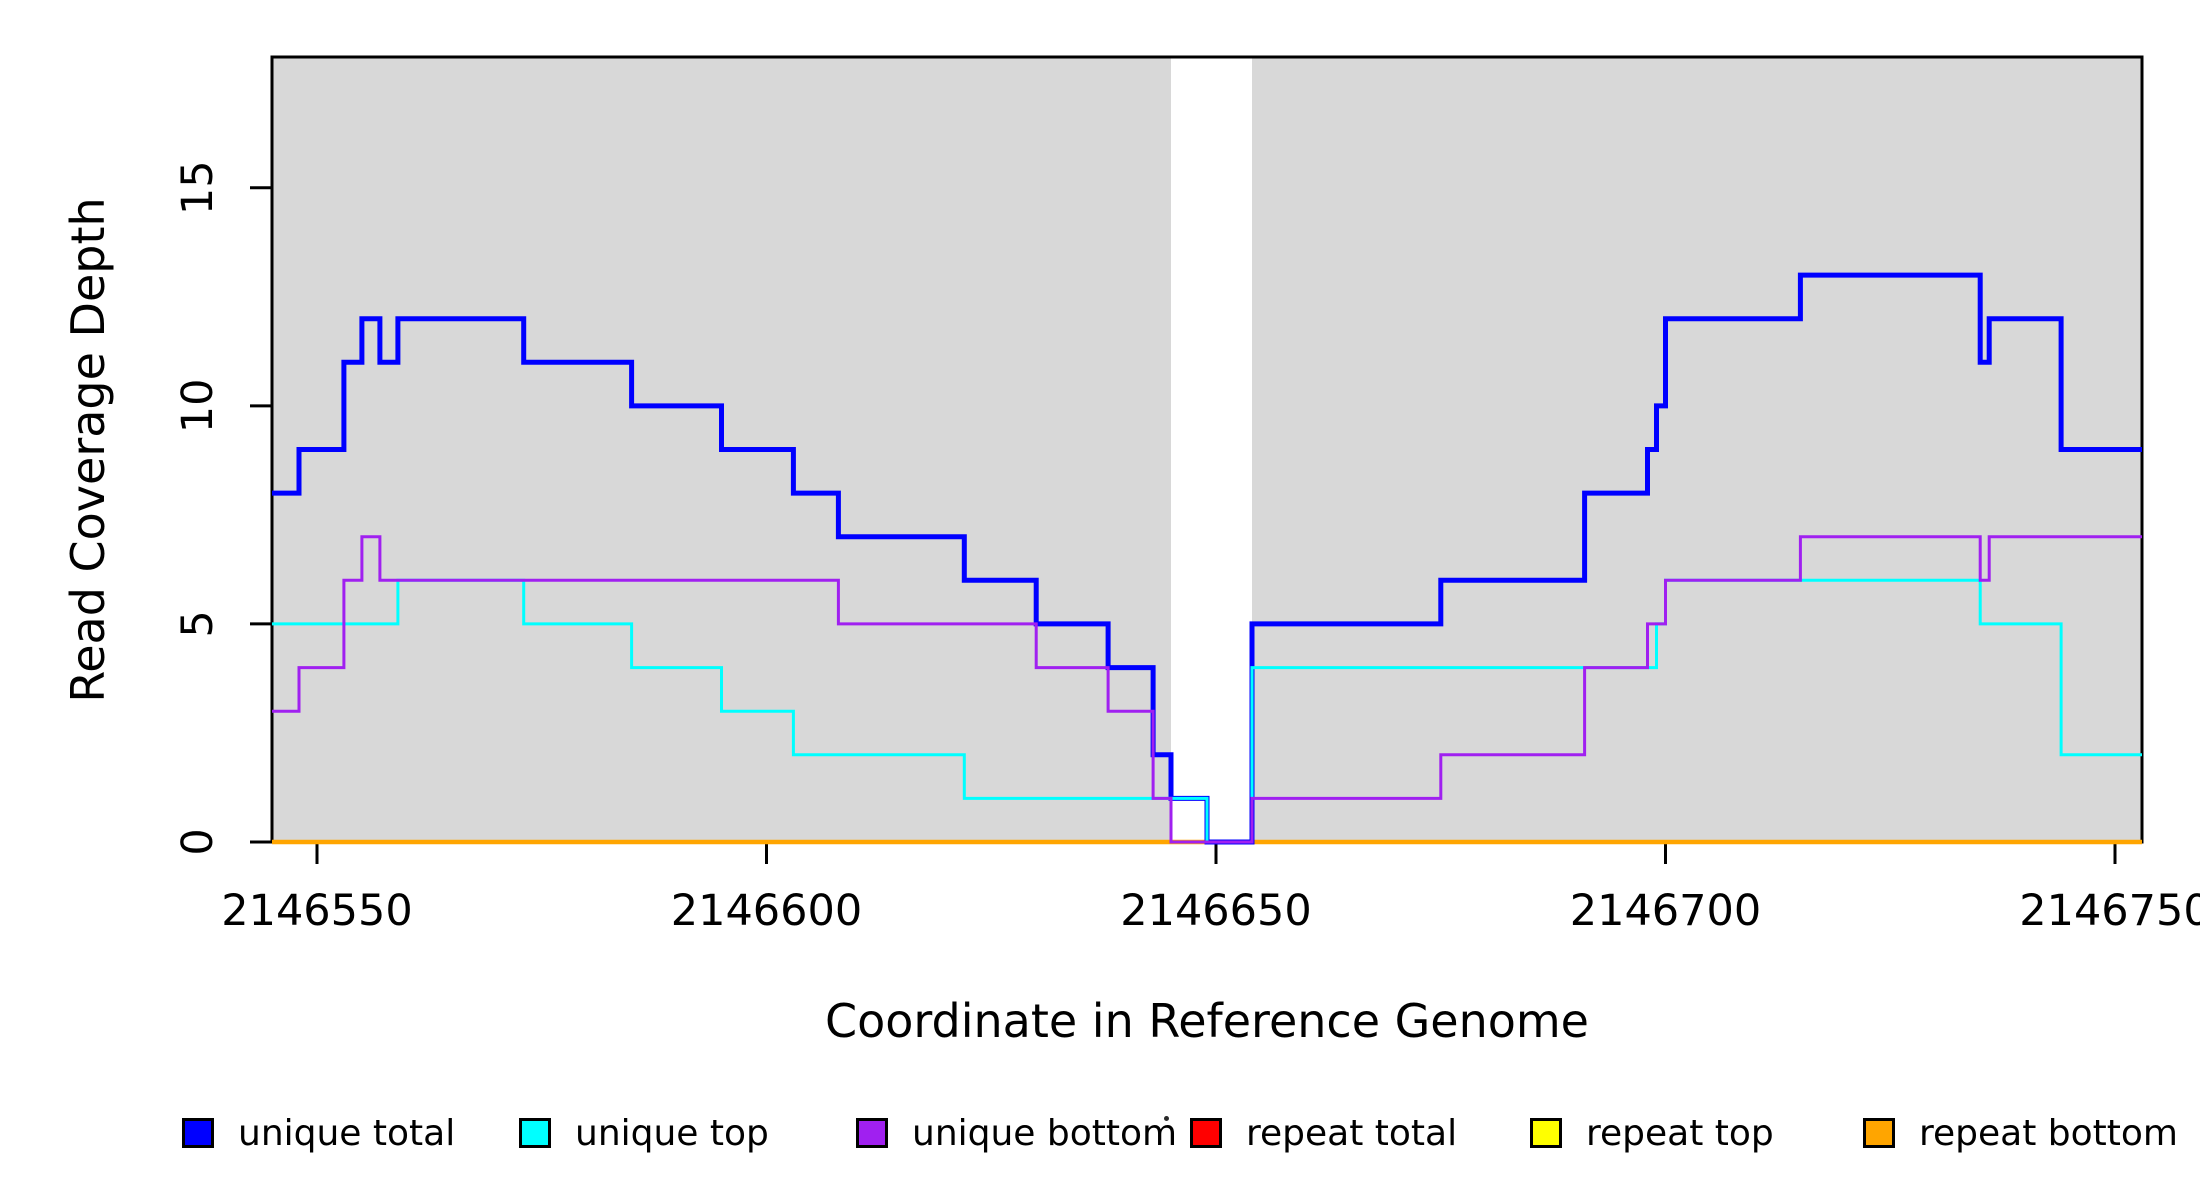  I want to click on x-tick-label: 2146650, so click(1216, 911).